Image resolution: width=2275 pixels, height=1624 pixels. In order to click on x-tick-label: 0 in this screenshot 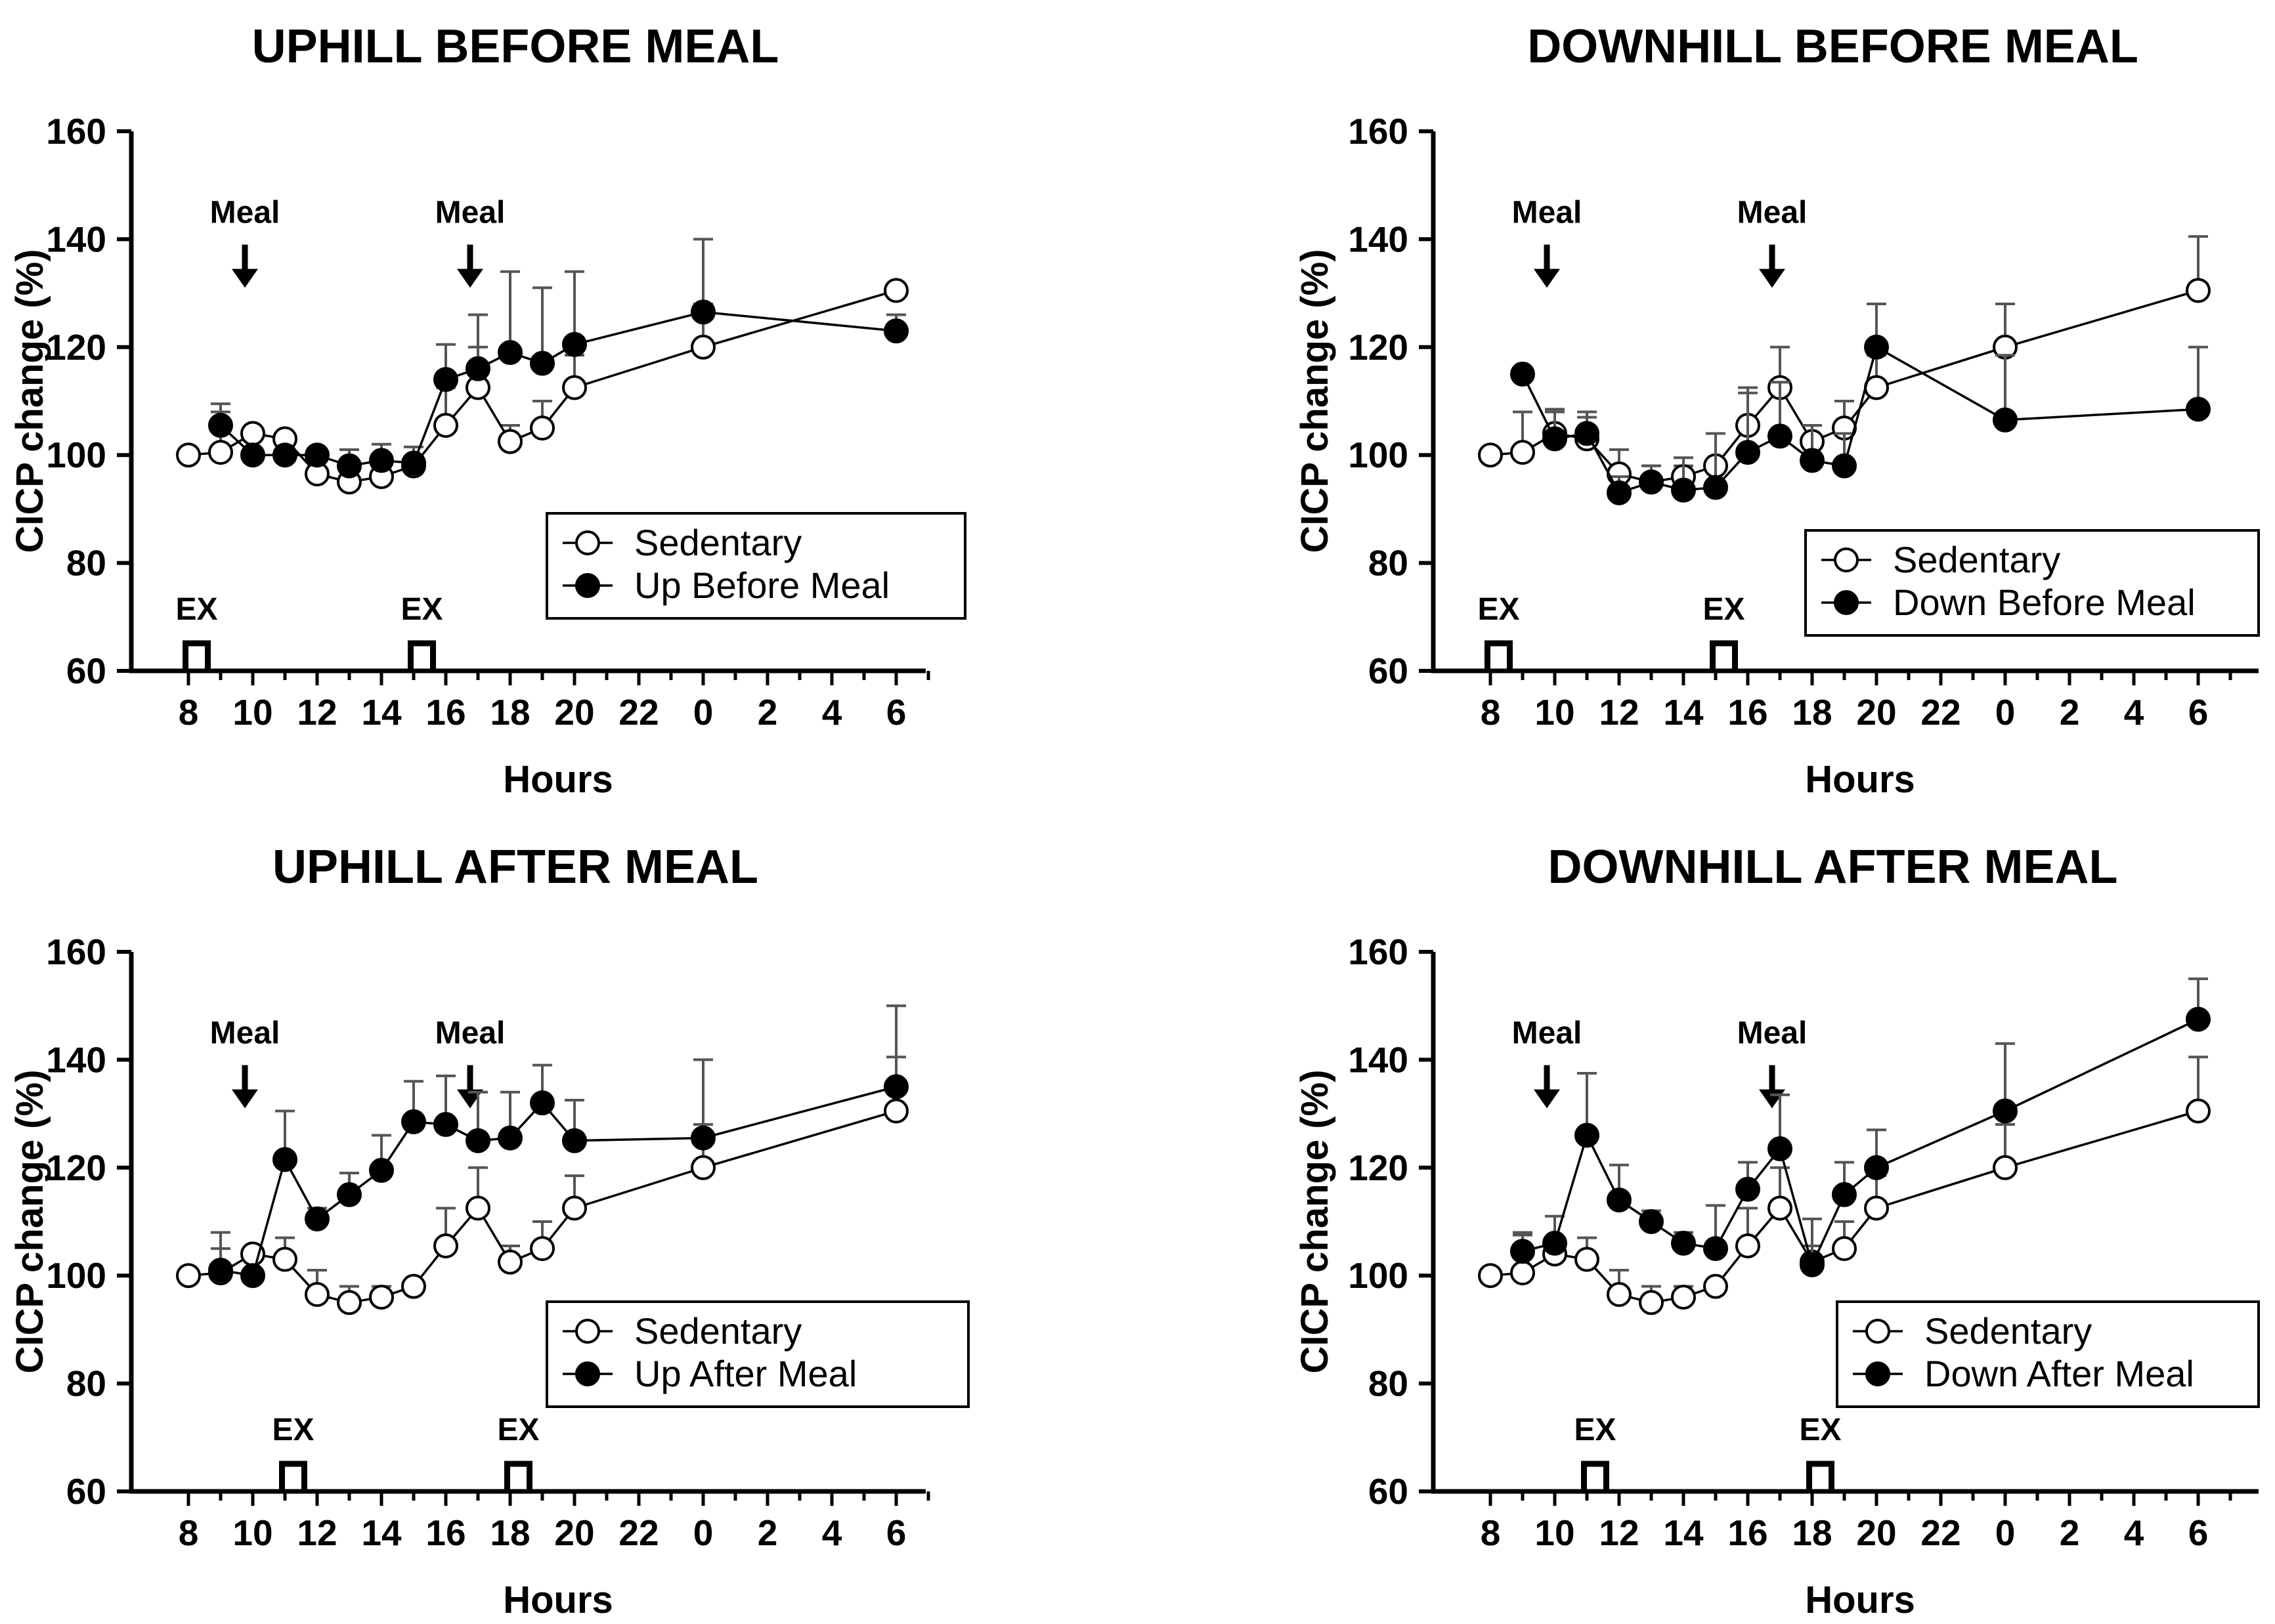, I will do `click(2005, 1533)`.